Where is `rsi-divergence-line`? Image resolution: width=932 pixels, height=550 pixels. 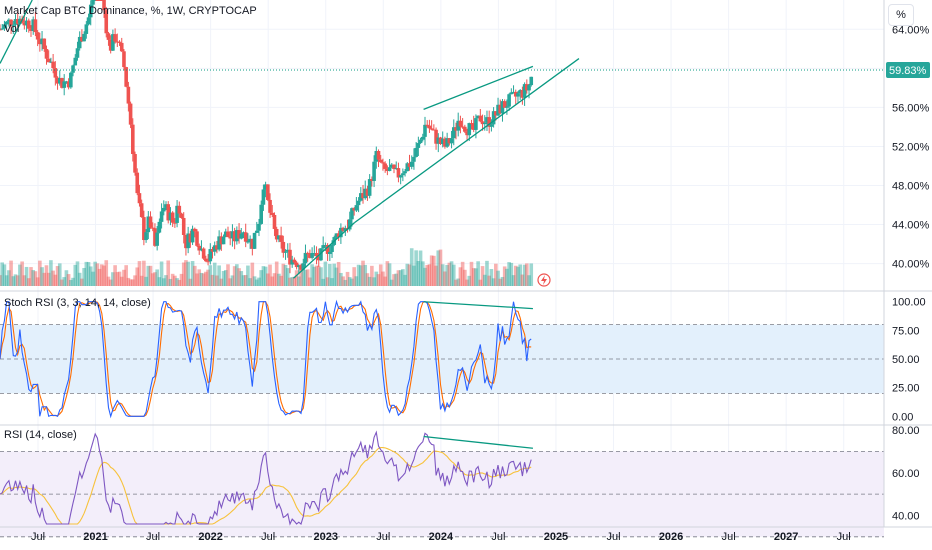
rsi-divergence-line is located at coordinates (478, 442).